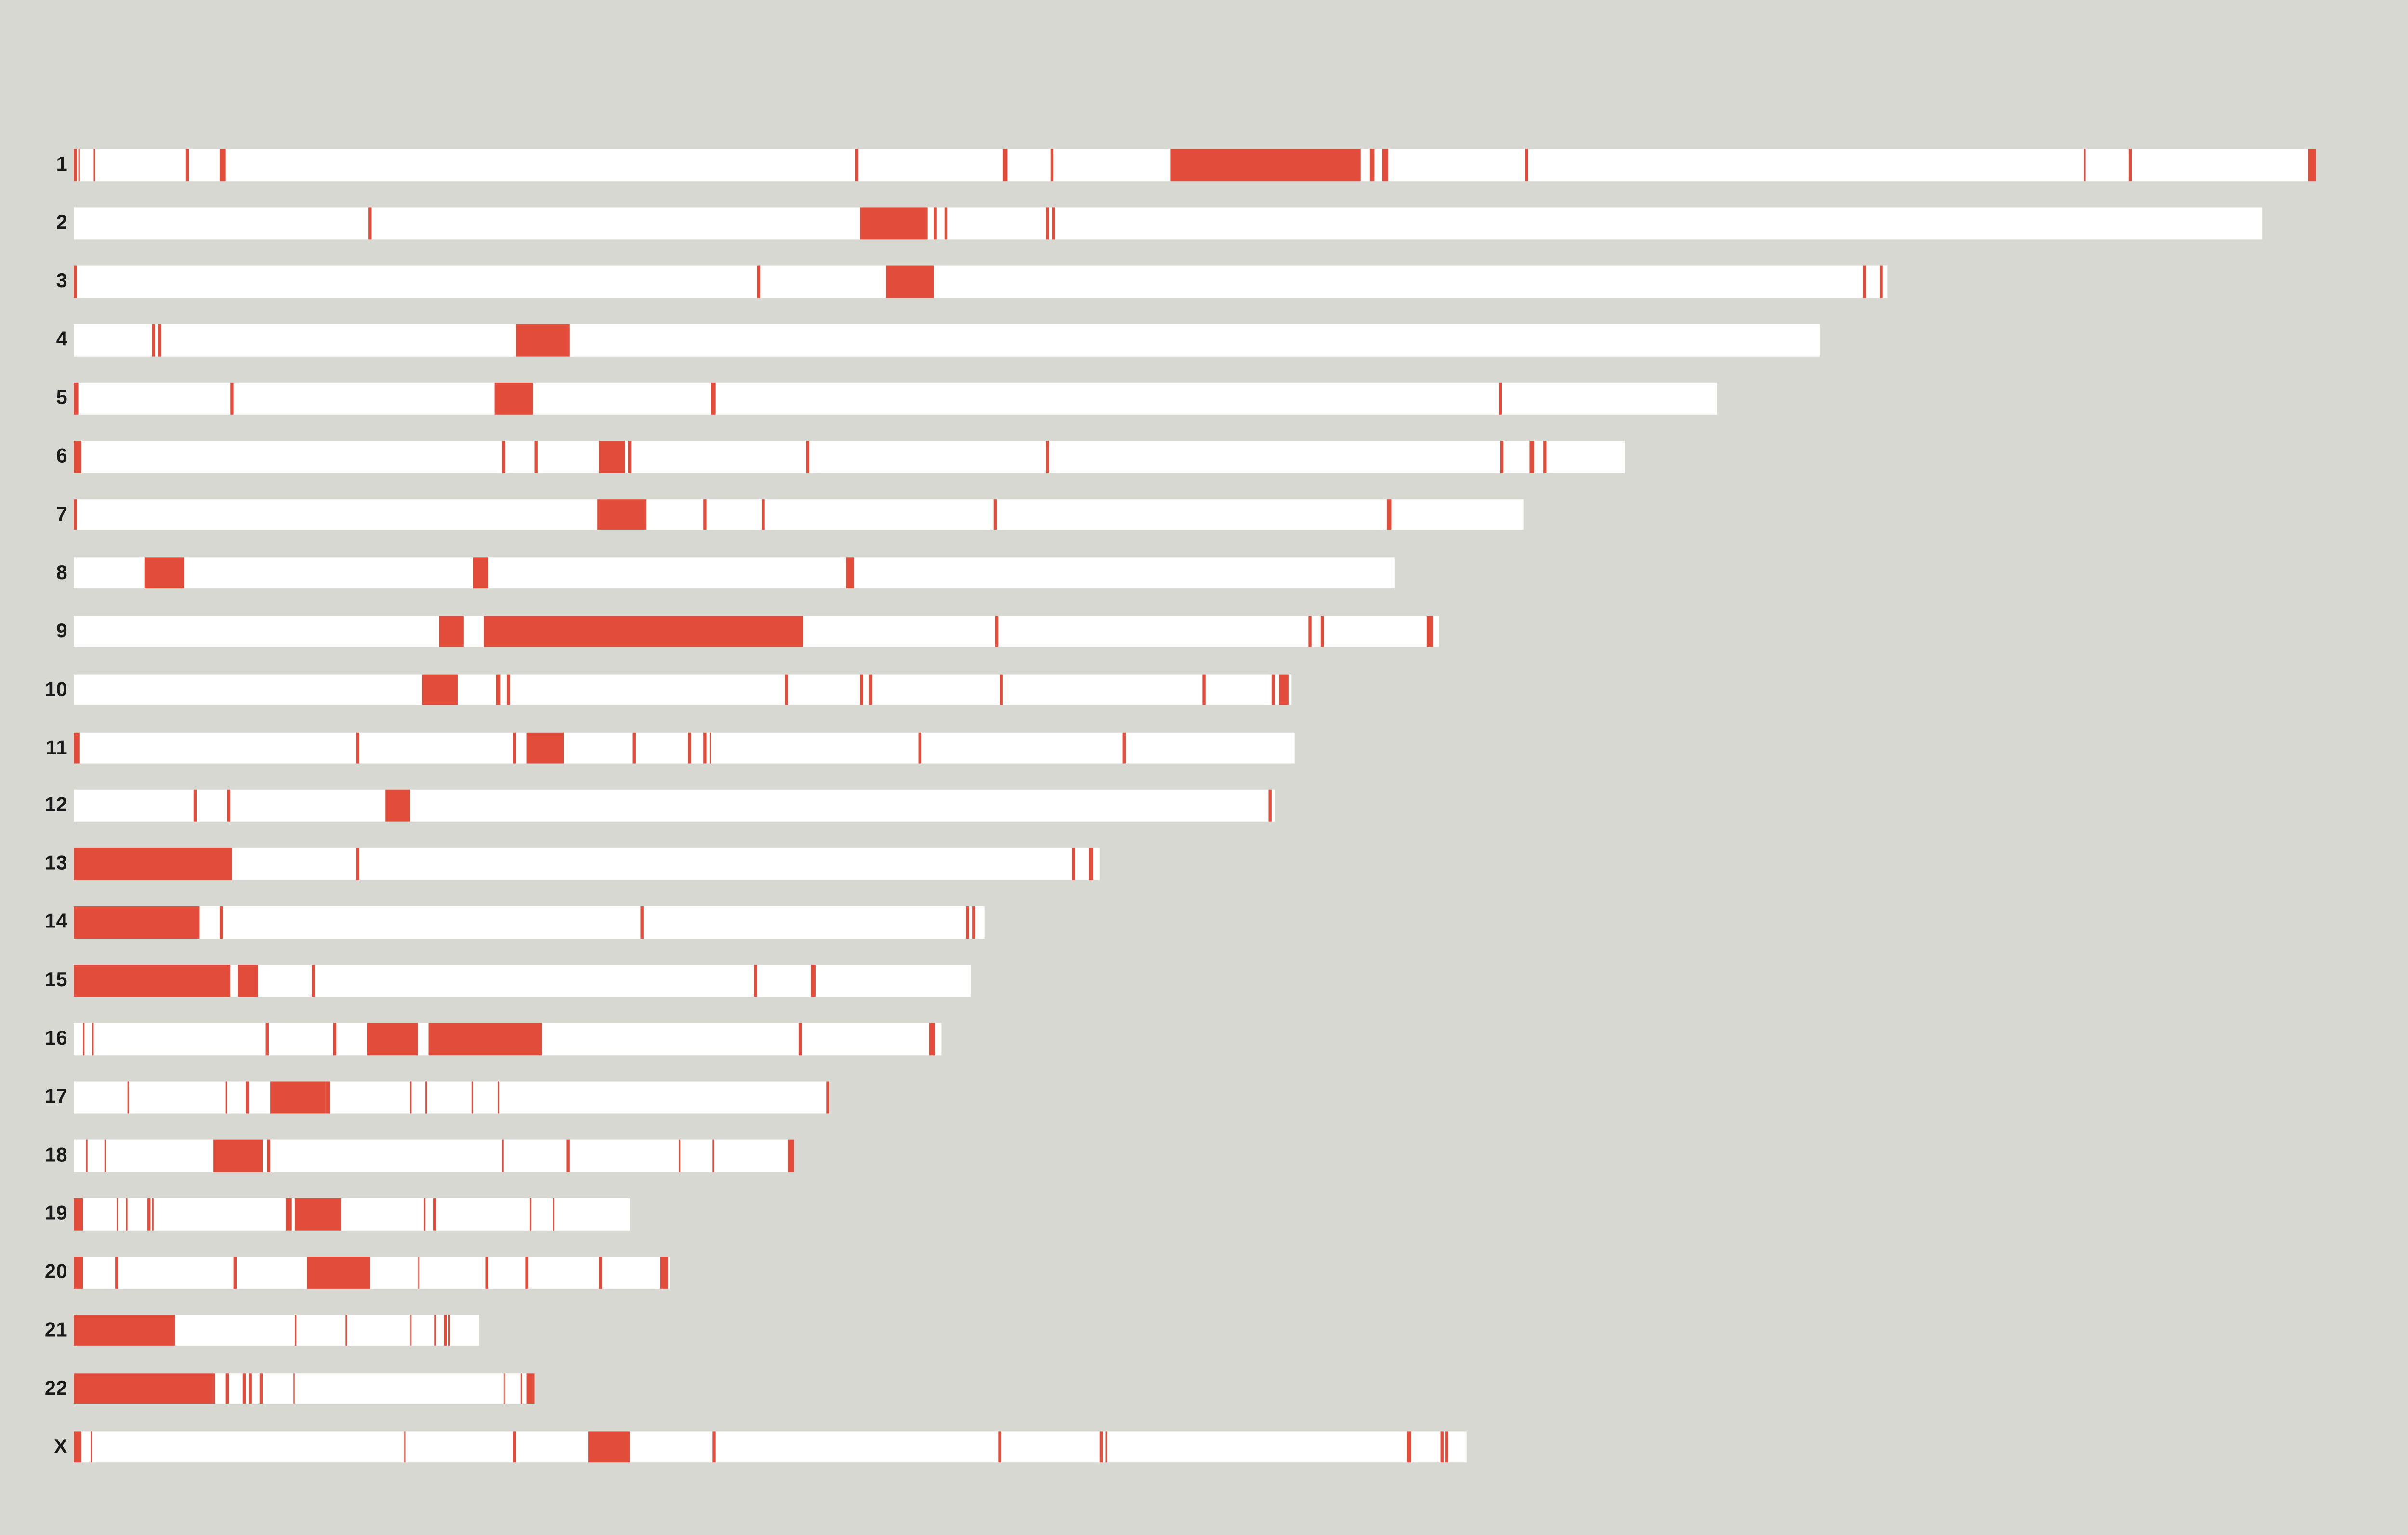 The width and height of the screenshot is (2408, 1535). Describe the element at coordinates (414, 1097) in the screenshot. I see `chromosome-row: 17` at that location.